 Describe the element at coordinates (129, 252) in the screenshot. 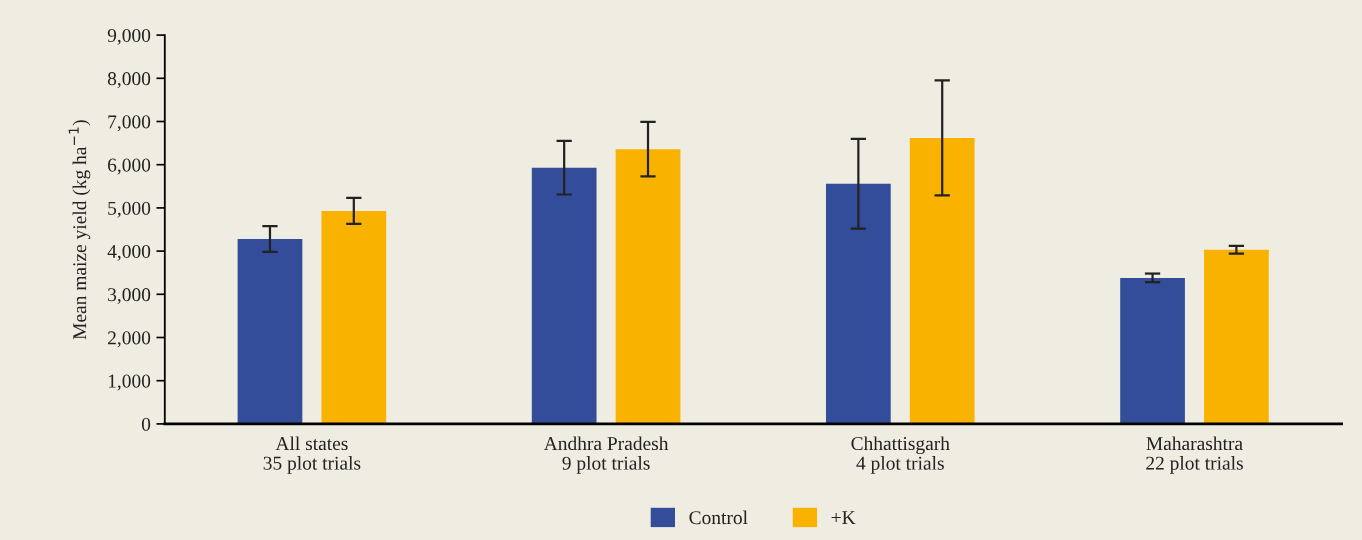

I see `y-tick-label: 4,000` at that location.